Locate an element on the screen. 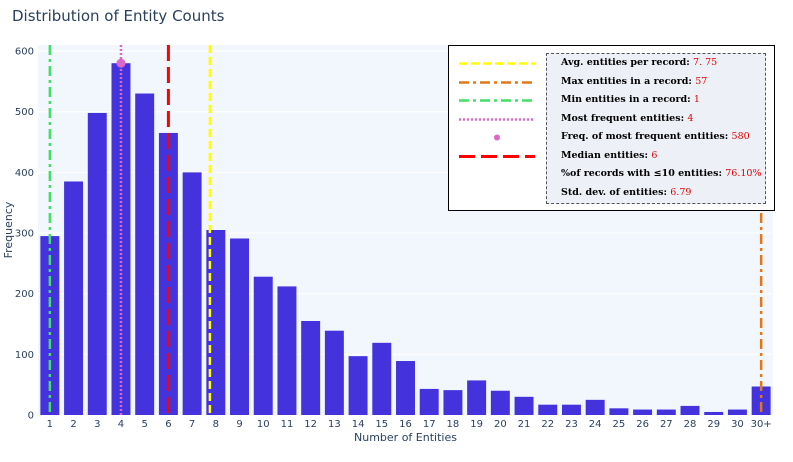 This screenshot has height=462, width=793. x-tick-label: 27 is located at coordinates (666, 424).